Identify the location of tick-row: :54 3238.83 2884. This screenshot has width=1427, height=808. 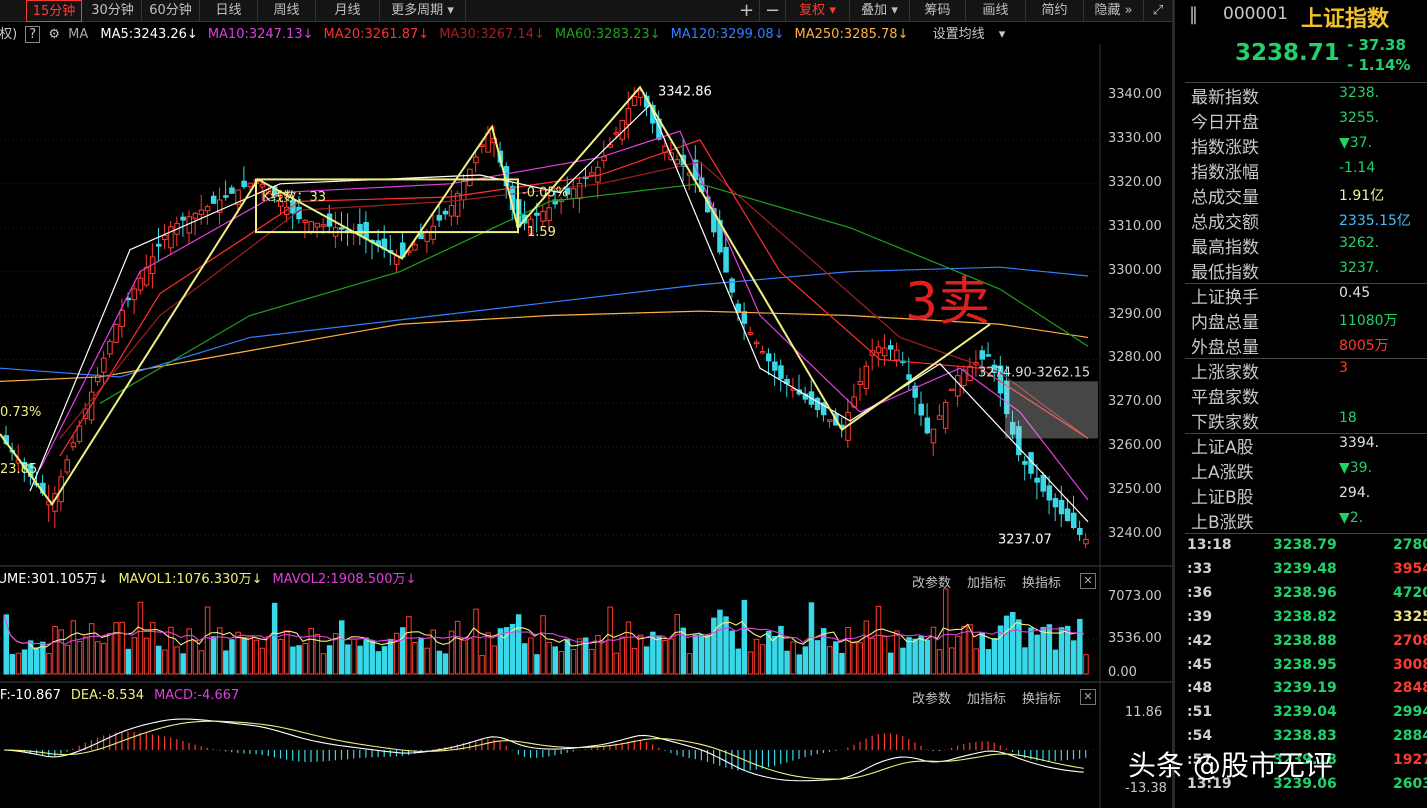
(1306, 739).